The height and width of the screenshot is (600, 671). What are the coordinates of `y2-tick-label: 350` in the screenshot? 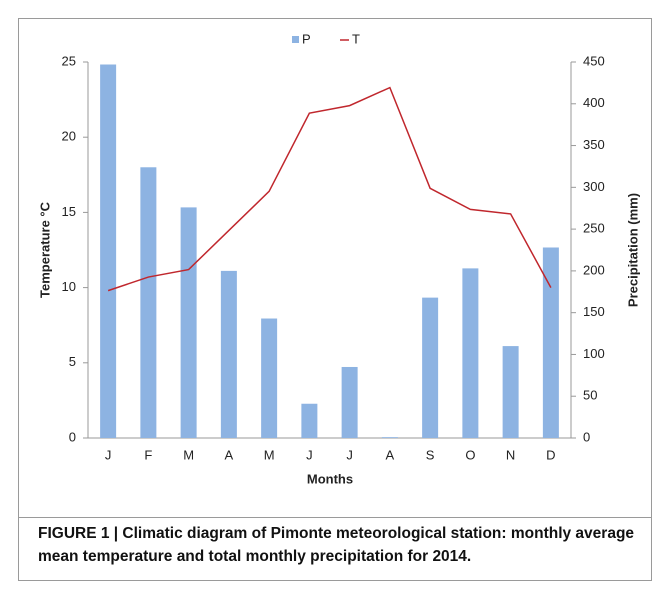 It's located at (594, 144).